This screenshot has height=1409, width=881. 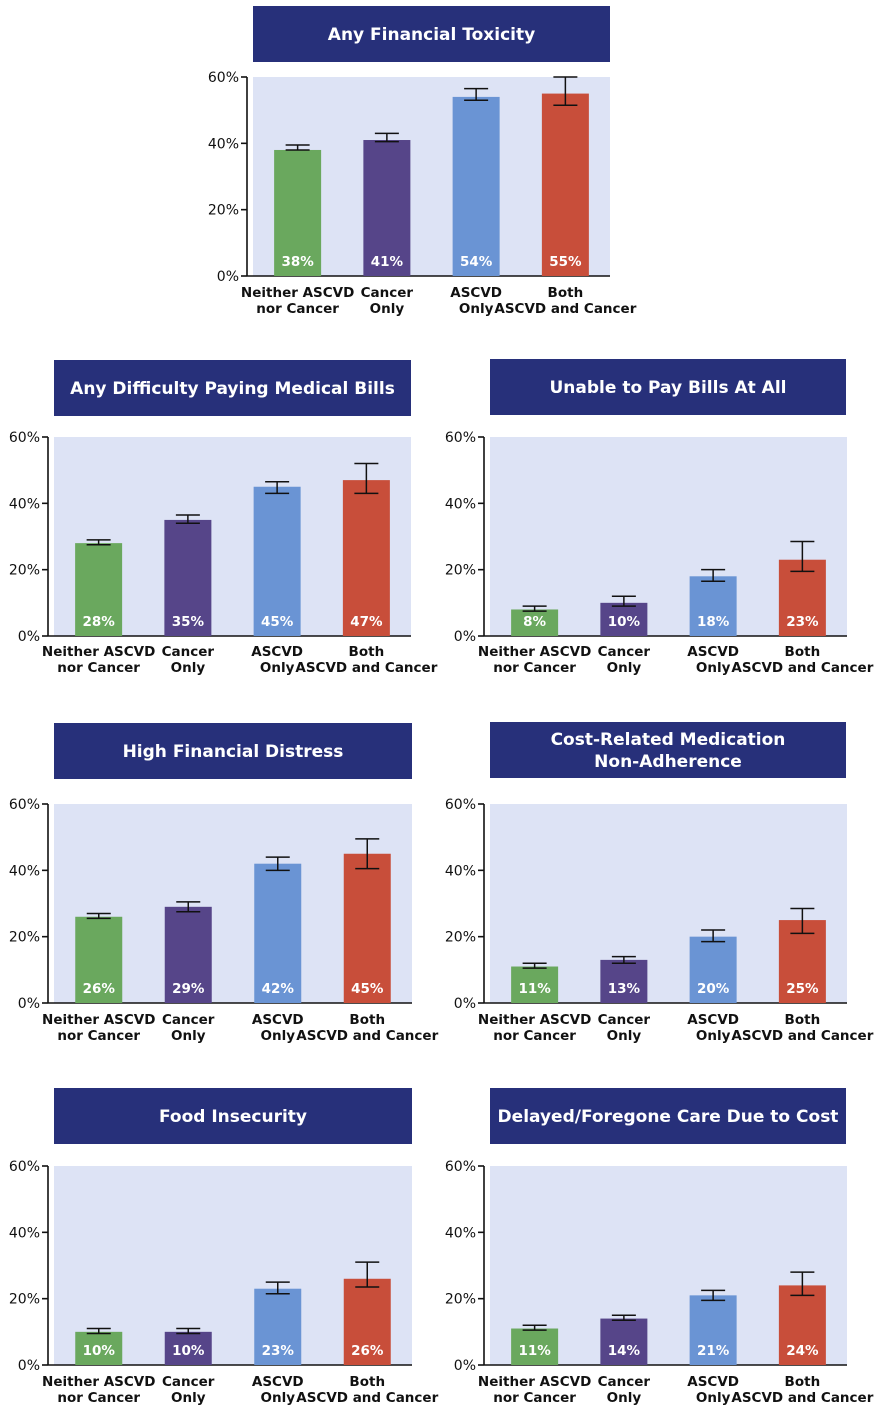 What do you see at coordinates (233, 1117) in the screenshot?
I see `panel-title: Food Insecurity` at bounding box center [233, 1117].